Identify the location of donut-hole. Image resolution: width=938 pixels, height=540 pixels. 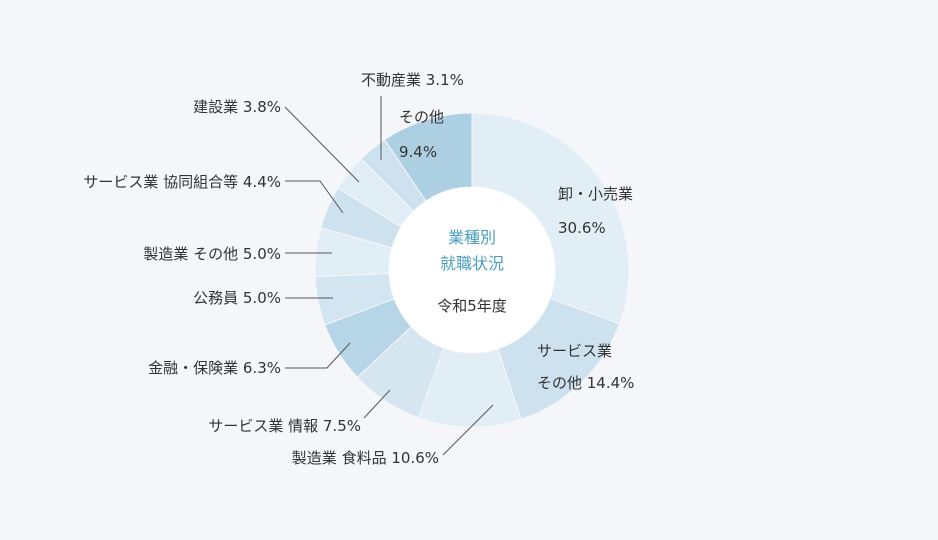
(472, 270).